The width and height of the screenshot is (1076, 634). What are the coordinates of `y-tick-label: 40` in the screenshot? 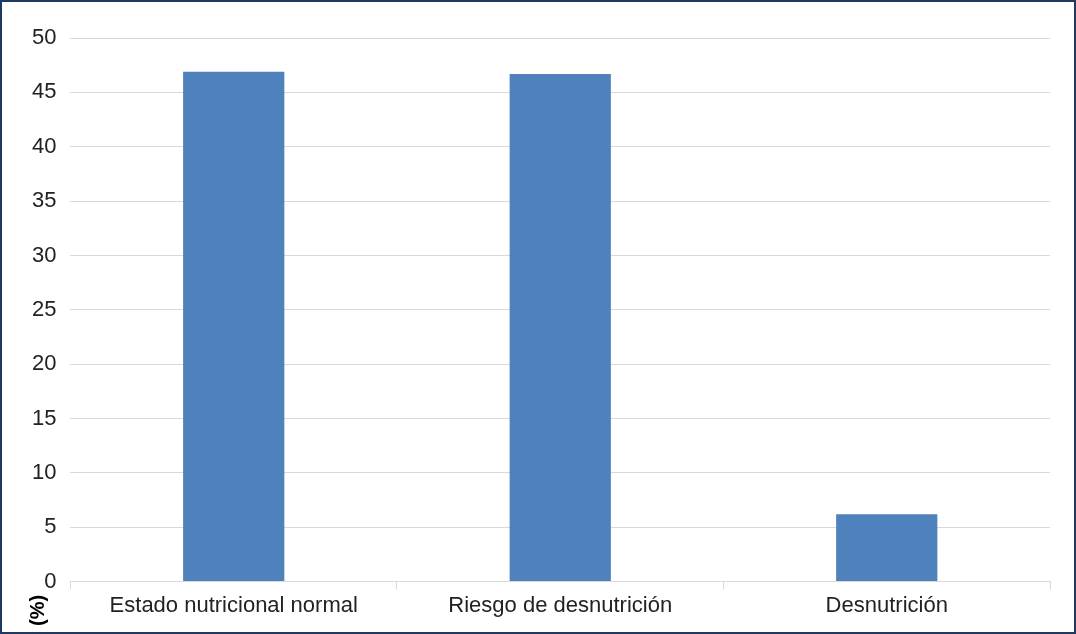 It's located at (44, 145).